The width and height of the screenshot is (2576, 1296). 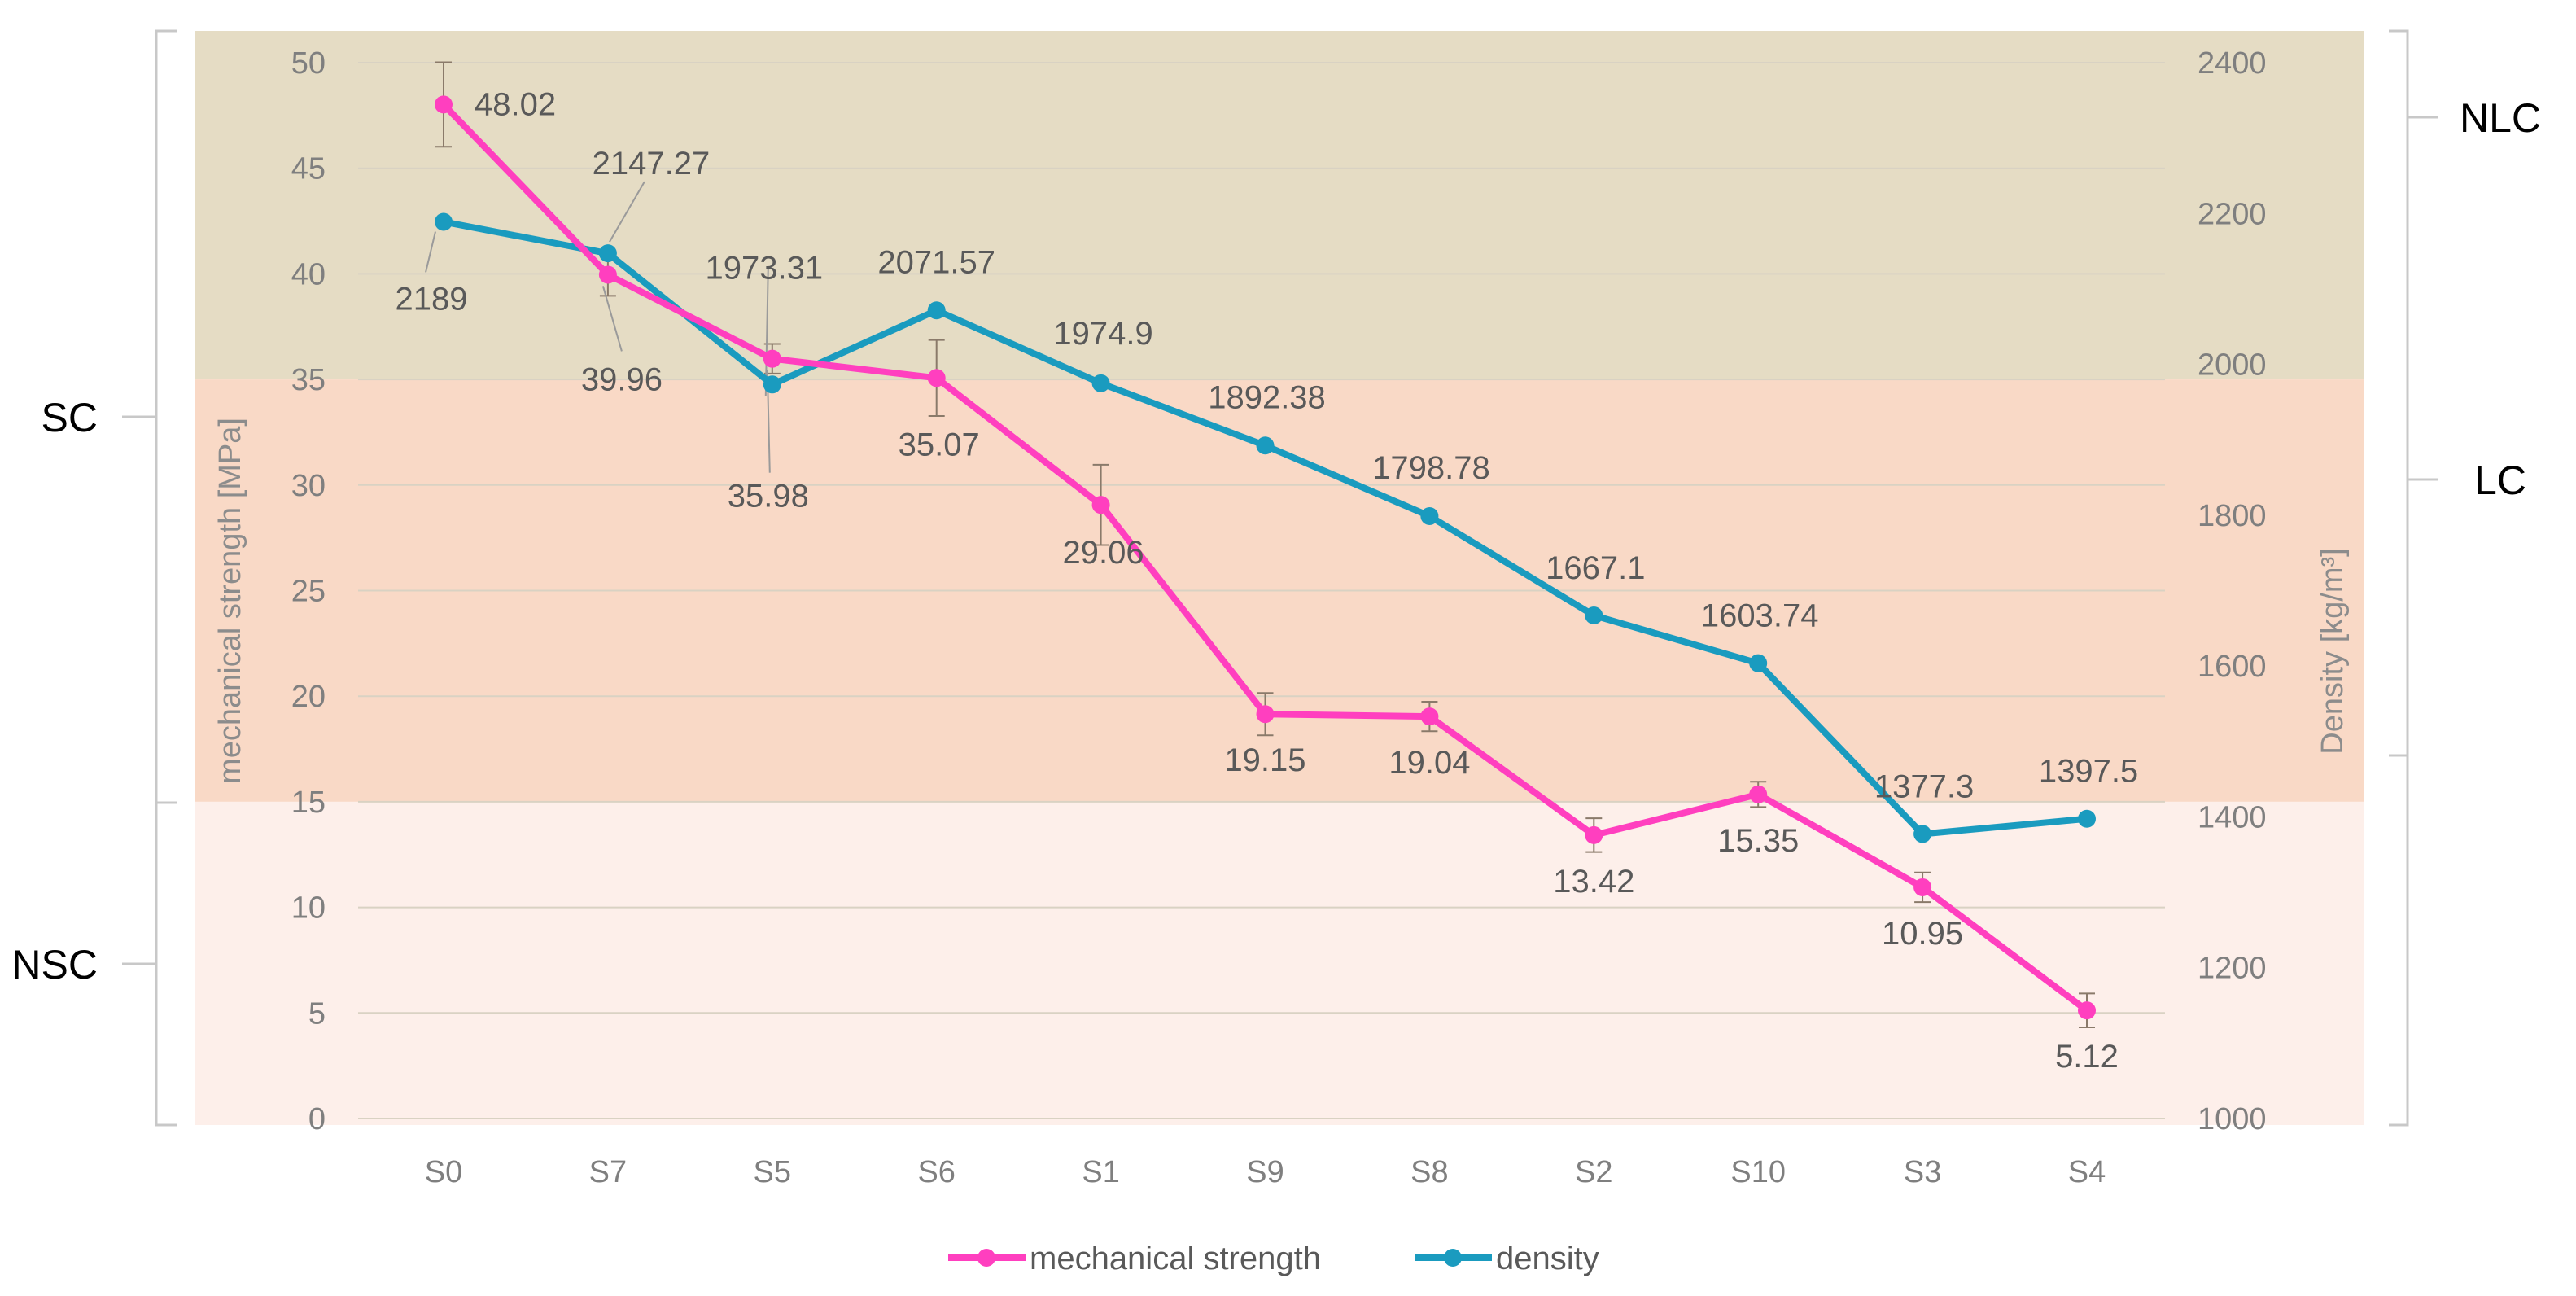 I want to click on legend-label-1: density, so click(x=1547, y=1258).